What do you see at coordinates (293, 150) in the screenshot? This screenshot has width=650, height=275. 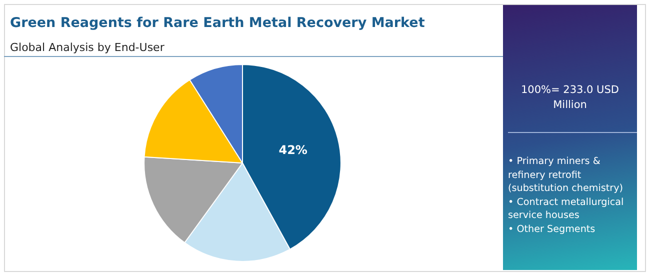 I see `data-label: 42%` at bounding box center [293, 150].